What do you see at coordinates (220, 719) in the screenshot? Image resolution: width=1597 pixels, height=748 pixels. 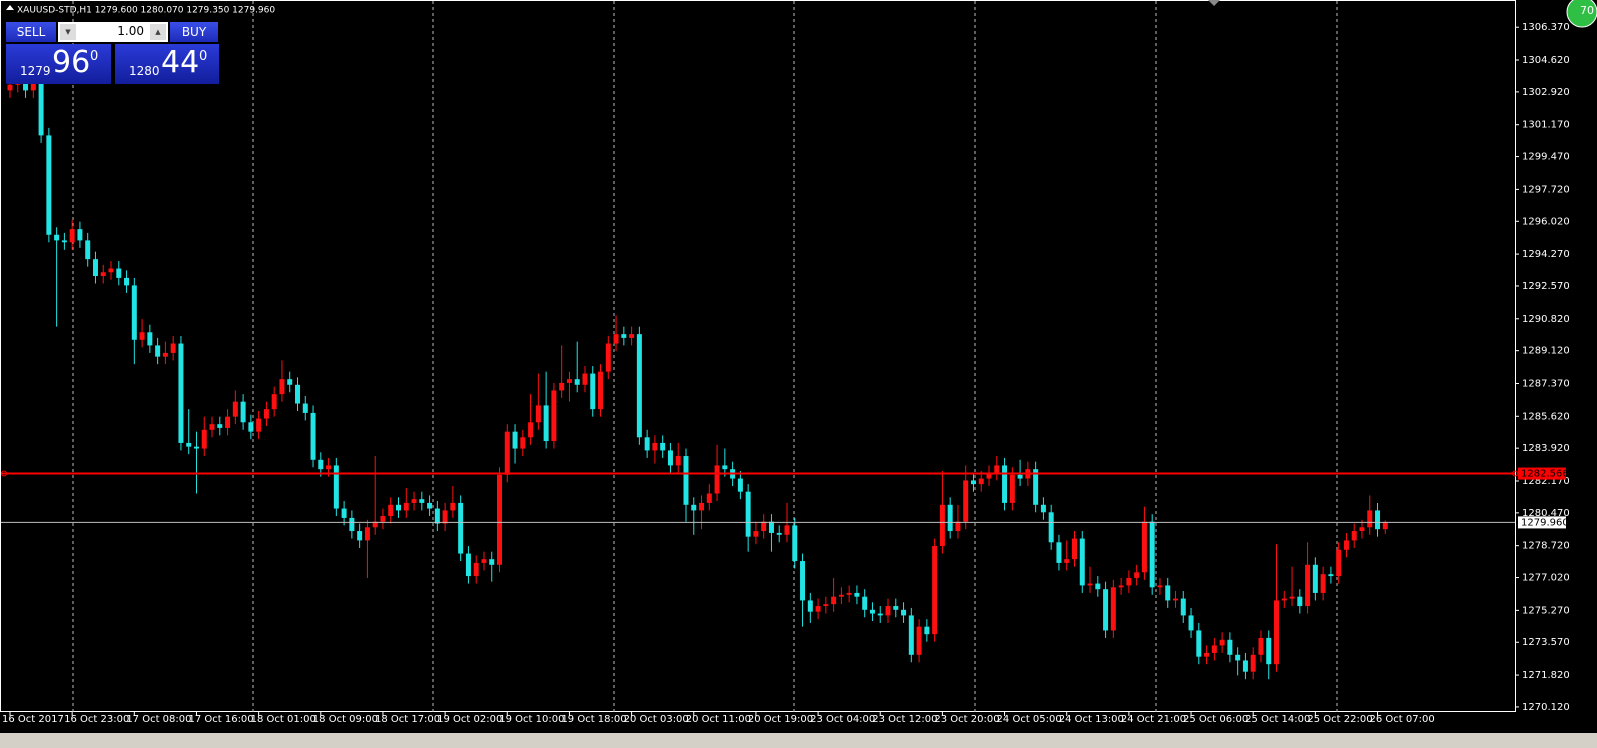 I see `x-tick-label: 17 Oct 16:00` at bounding box center [220, 719].